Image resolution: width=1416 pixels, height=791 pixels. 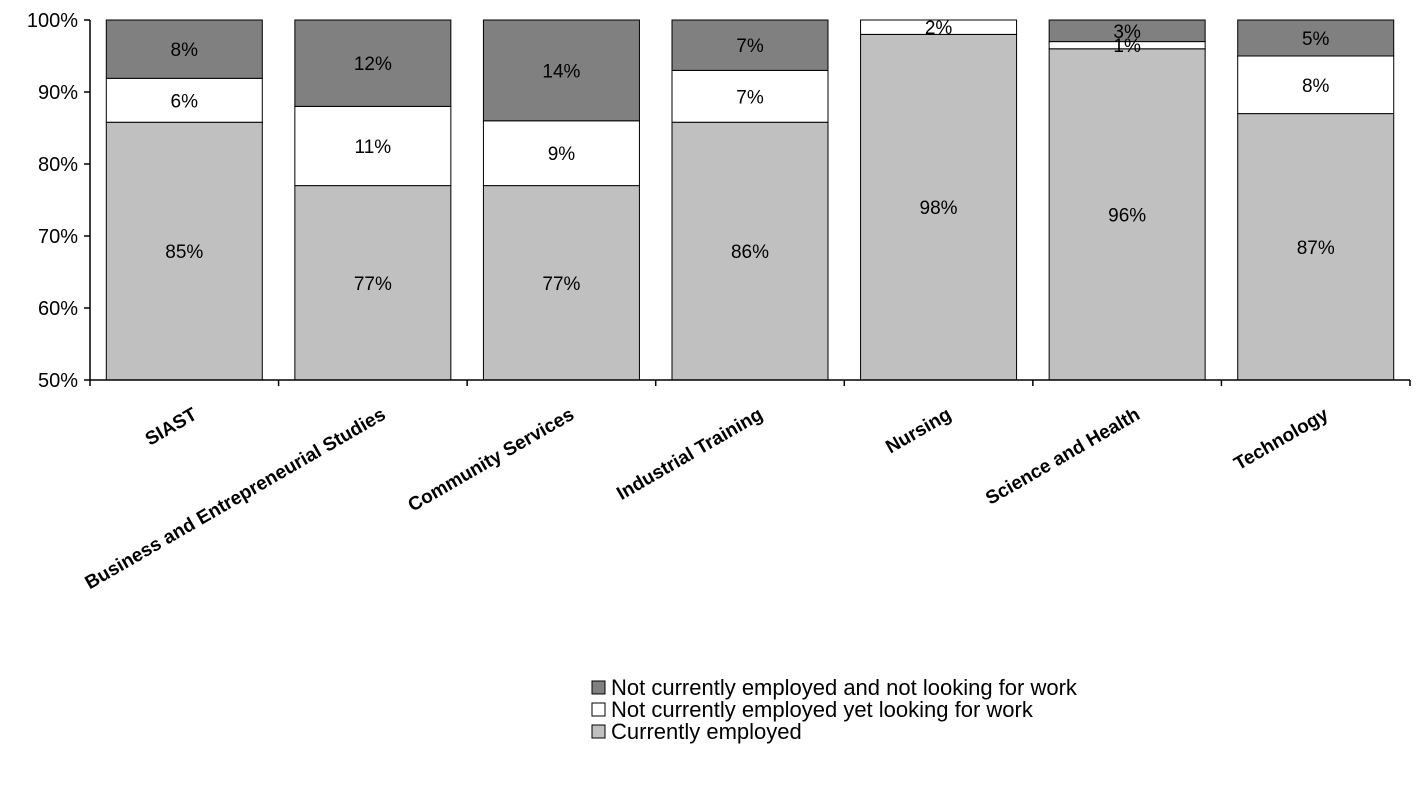 What do you see at coordinates (598, 709) in the screenshot?
I see `legend-swatch-not-currently-employed-yet-looking-for-work` at bounding box center [598, 709].